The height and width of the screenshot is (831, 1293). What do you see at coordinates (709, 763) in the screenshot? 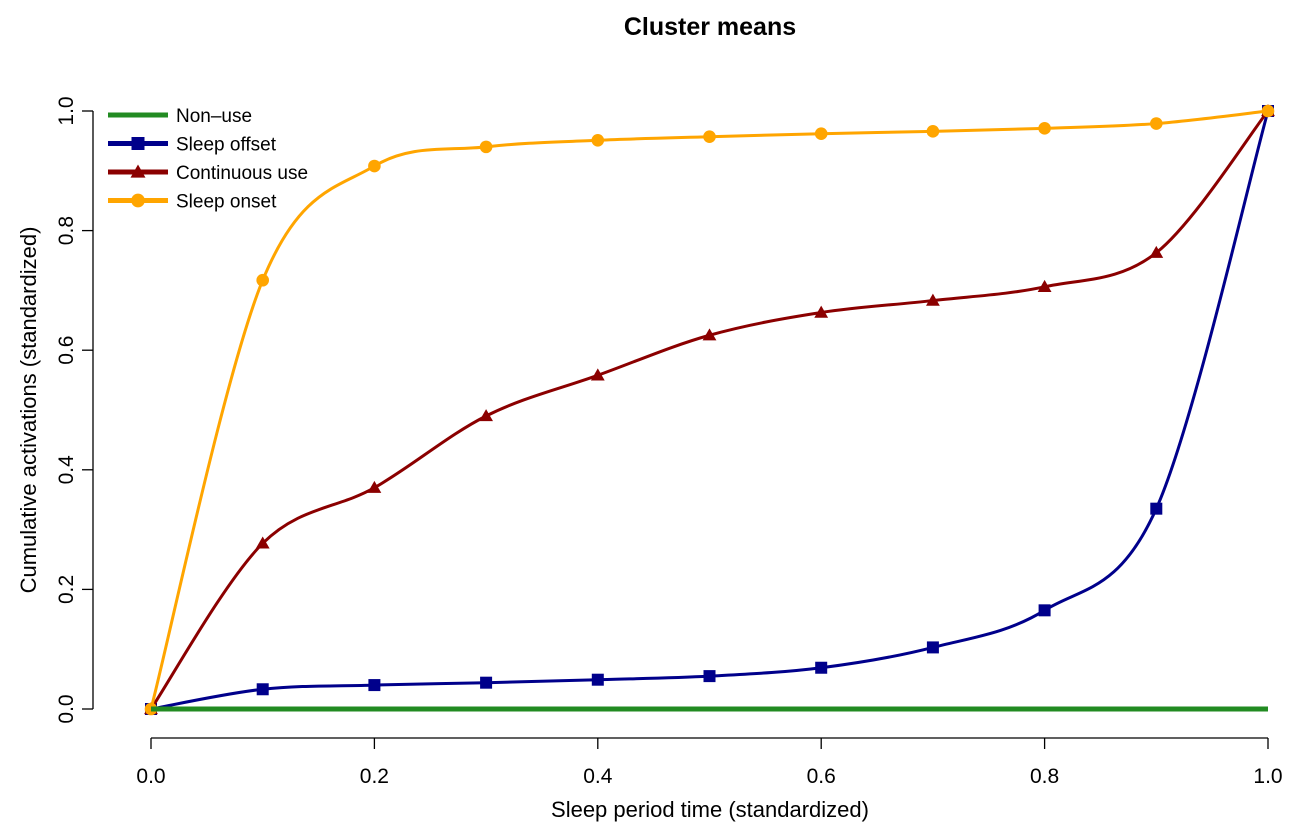
I see `x-ticks: 0.0 0.2 0.4 0.6 0.8 1.0` at bounding box center [709, 763].